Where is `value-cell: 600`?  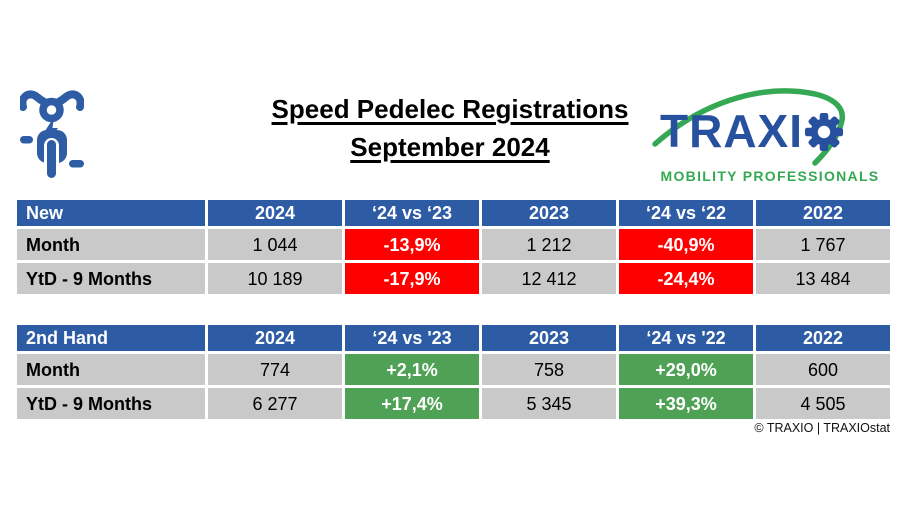 value-cell: 600 is located at coordinates (823, 369).